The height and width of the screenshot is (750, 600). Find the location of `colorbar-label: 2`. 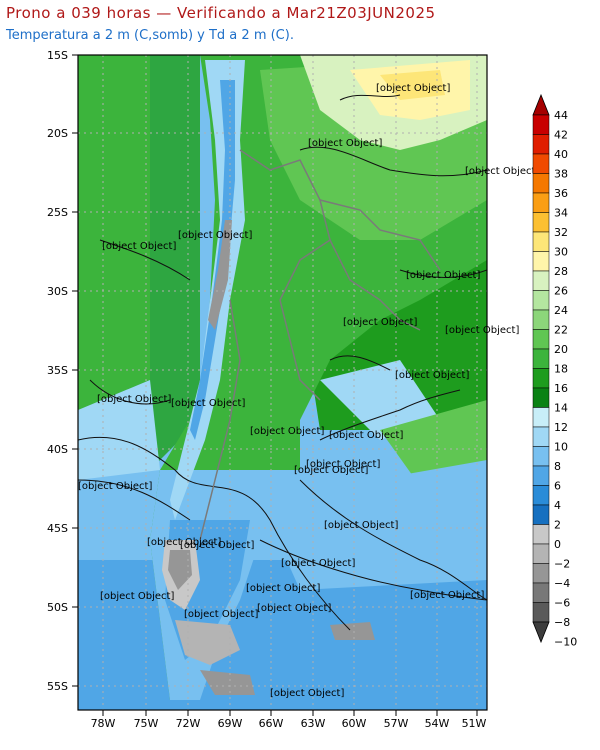

colorbar-label: 2 is located at coordinates (557, 525).